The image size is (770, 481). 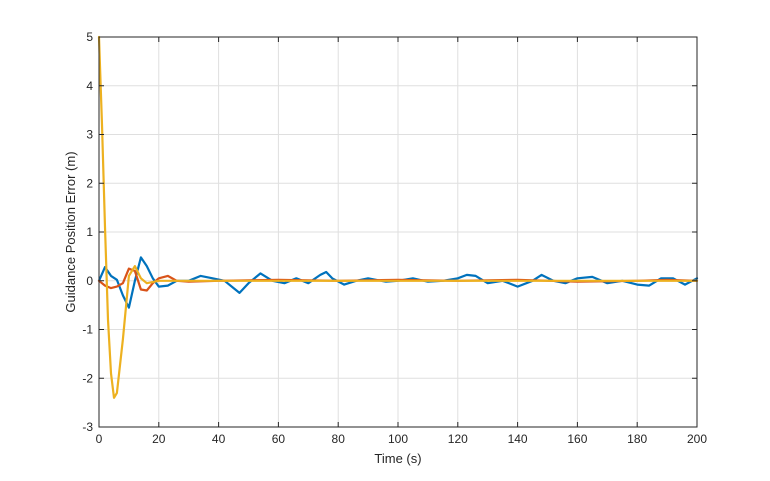 I want to click on y-tick-label: -3, so click(x=87, y=427).